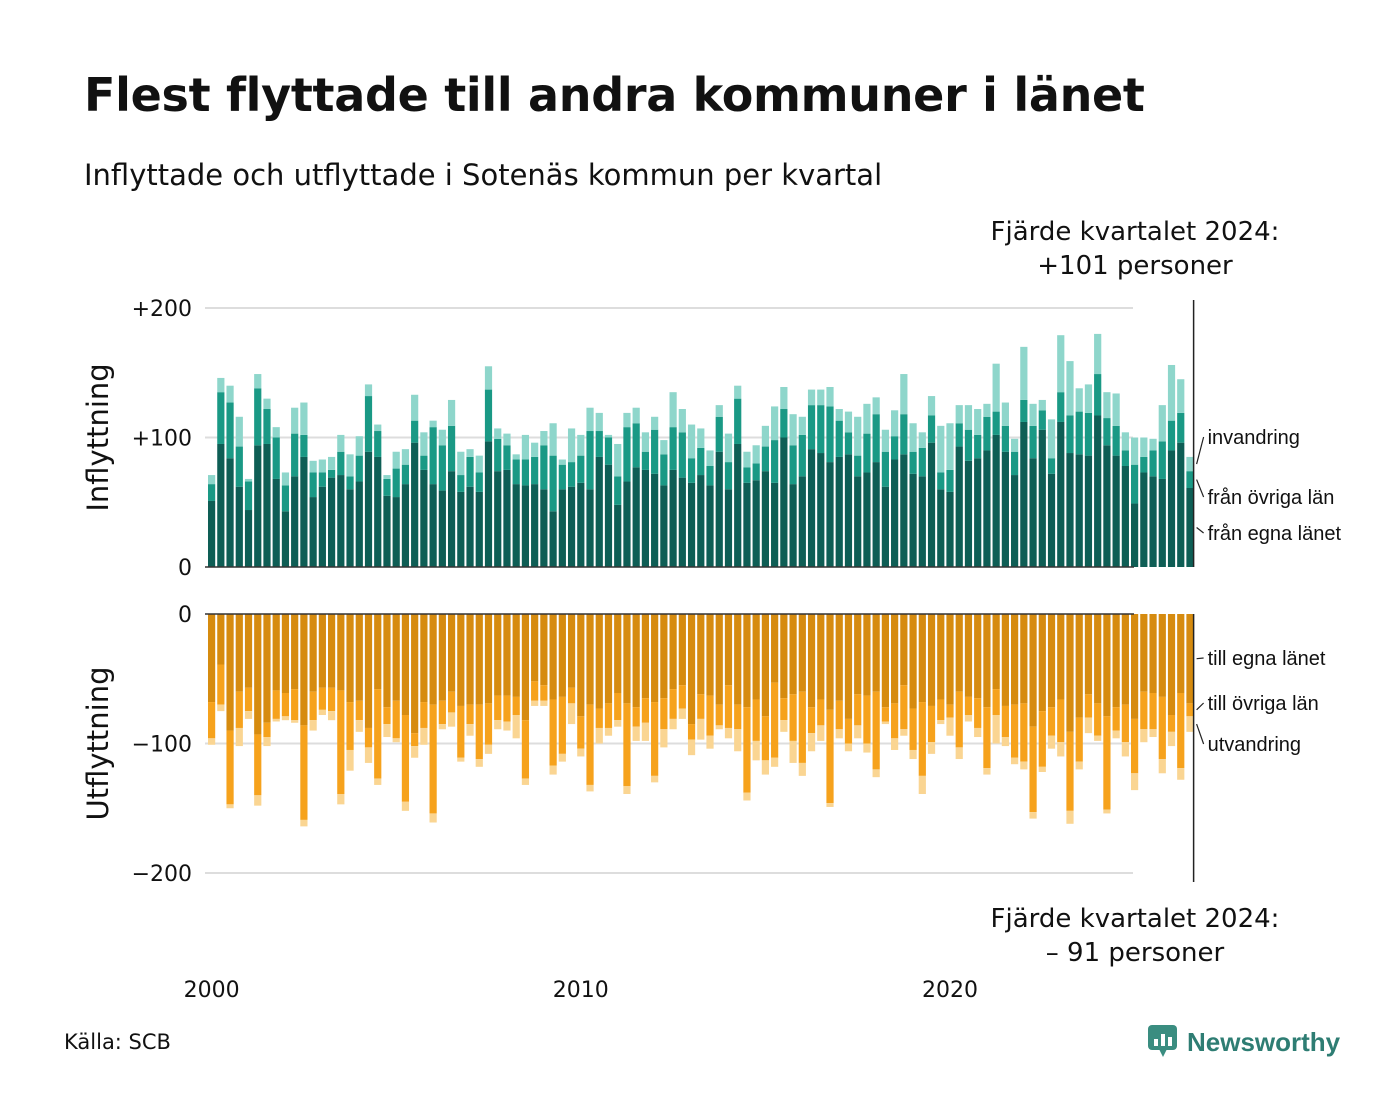  I want to click on segment-label-out: utvandring, so click(1254, 745).